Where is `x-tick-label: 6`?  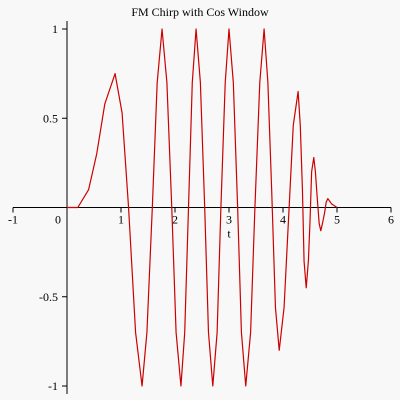
x-tick-label: 6 is located at coordinates (391, 220).